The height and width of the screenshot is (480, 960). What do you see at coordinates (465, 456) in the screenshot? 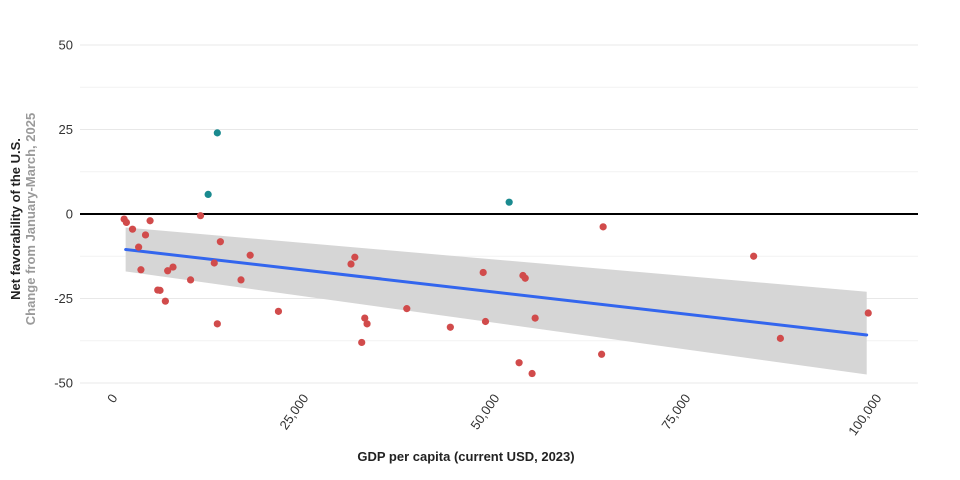
I see `x-axis-title: GDP per capita (current USD, 2023)` at bounding box center [465, 456].